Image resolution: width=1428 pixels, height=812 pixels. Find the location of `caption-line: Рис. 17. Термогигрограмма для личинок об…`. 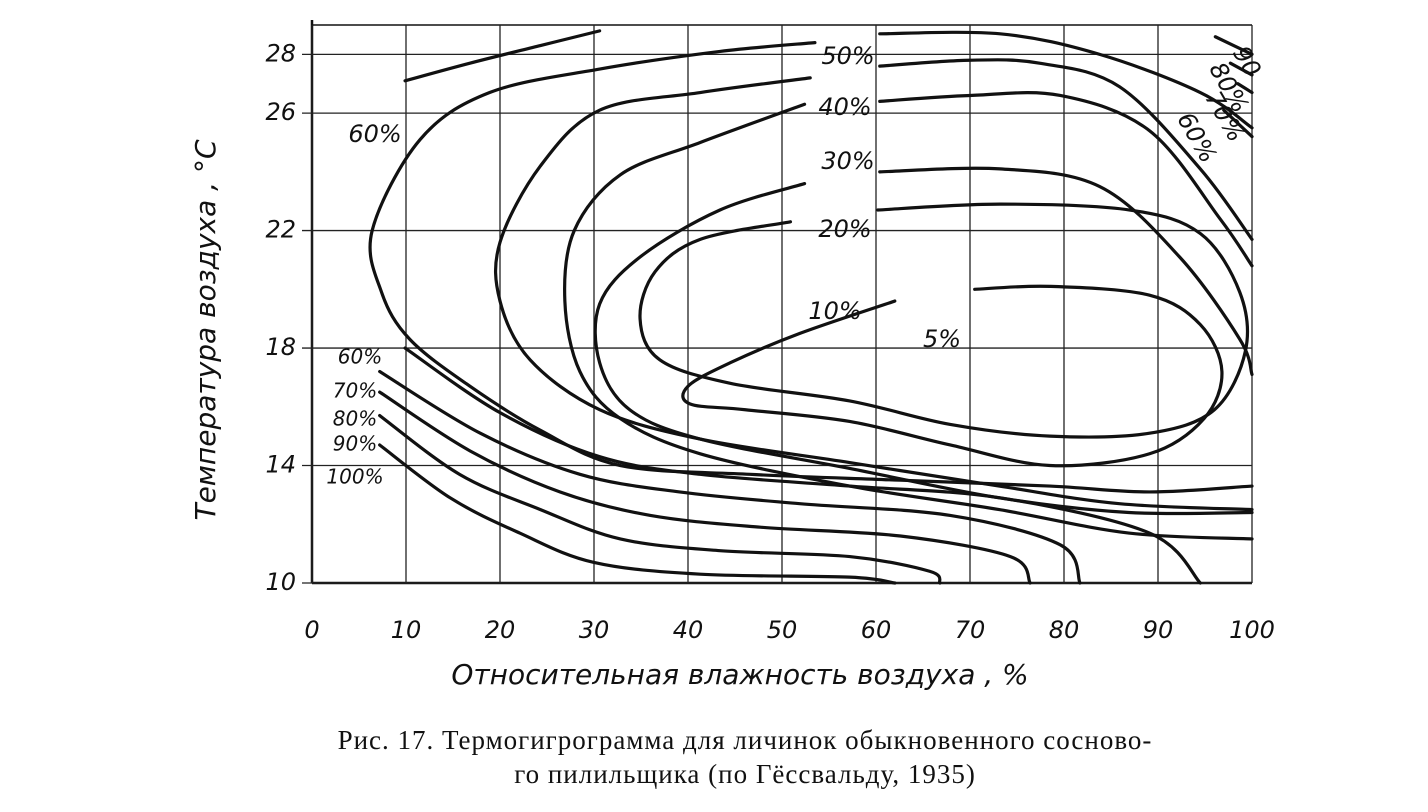

caption-line: Рис. 17. Термогигрограмма для личинок об… is located at coordinates (745, 740).